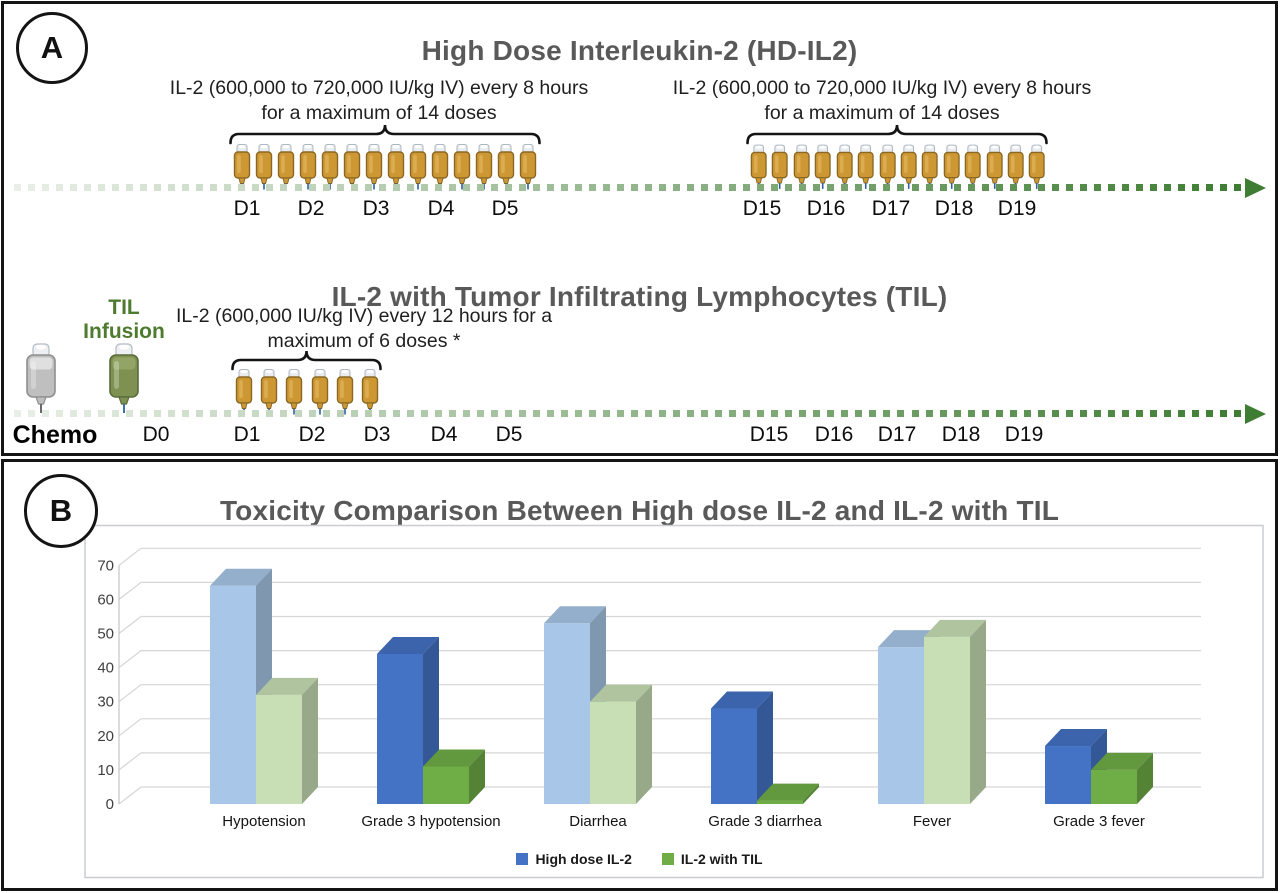 The image size is (1280, 893). I want to click on hd-il2-title: High Dose Interleukin-2 (HD-IL2), so click(639, 50).